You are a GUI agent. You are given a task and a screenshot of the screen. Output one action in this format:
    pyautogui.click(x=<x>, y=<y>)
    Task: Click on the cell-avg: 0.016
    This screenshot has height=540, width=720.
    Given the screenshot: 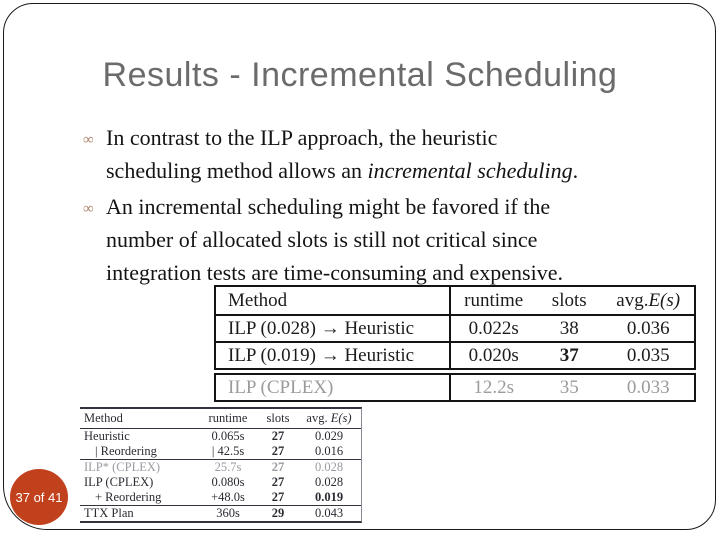 What is the action you would take?
    pyautogui.click(x=329, y=451)
    